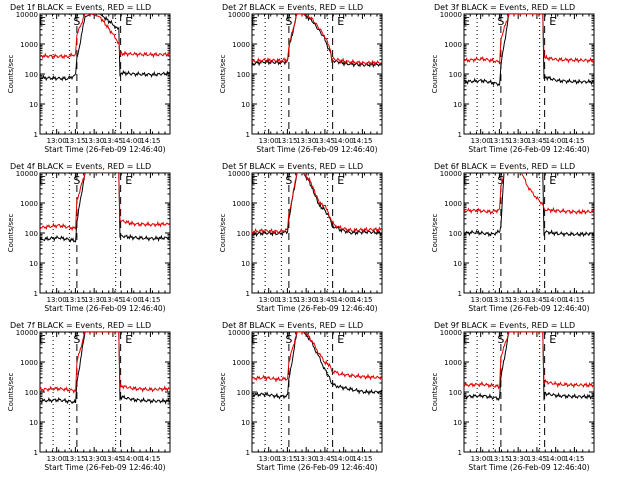  I want to click on panel-title: Det 6f BLACK = Events, RED = LLD, so click(504, 166).